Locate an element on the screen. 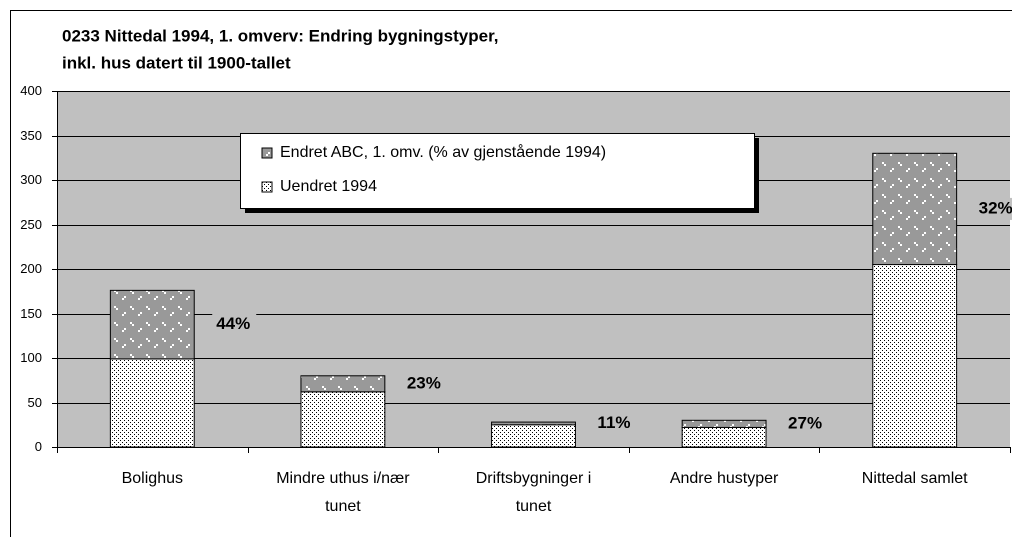 The height and width of the screenshot is (537, 1012). annotation: 11% is located at coordinates (613, 422).